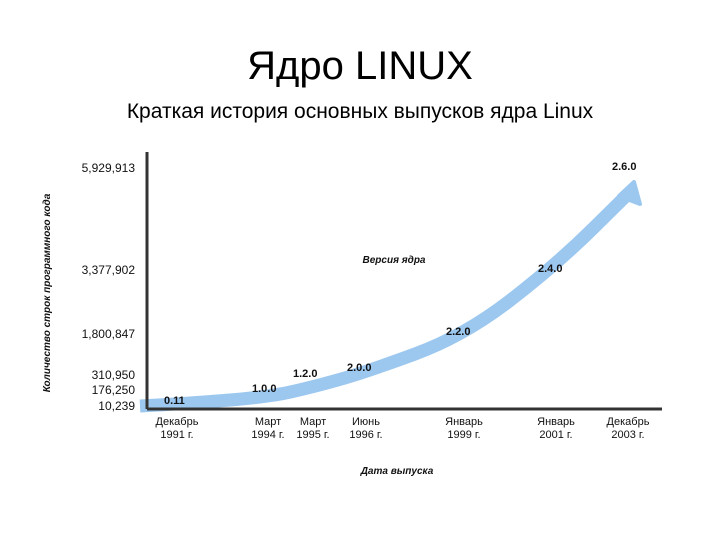 The height and width of the screenshot is (540, 720). Describe the element at coordinates (365, 428) in the screenshot. I see `x-tick-label: Июнь 1996 г.` at that location.